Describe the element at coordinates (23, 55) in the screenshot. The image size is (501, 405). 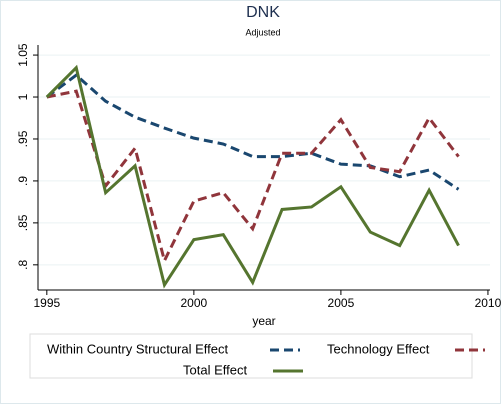
I see `y-tick-label: 1.05` at that location.